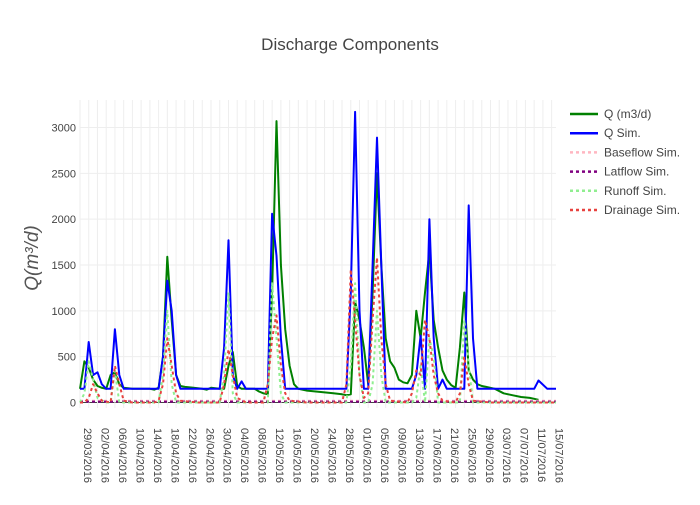  Describe the element at coordinates (419, 455) in the screenshot. I see `x-tick-label: 13/06/2016` at that location.